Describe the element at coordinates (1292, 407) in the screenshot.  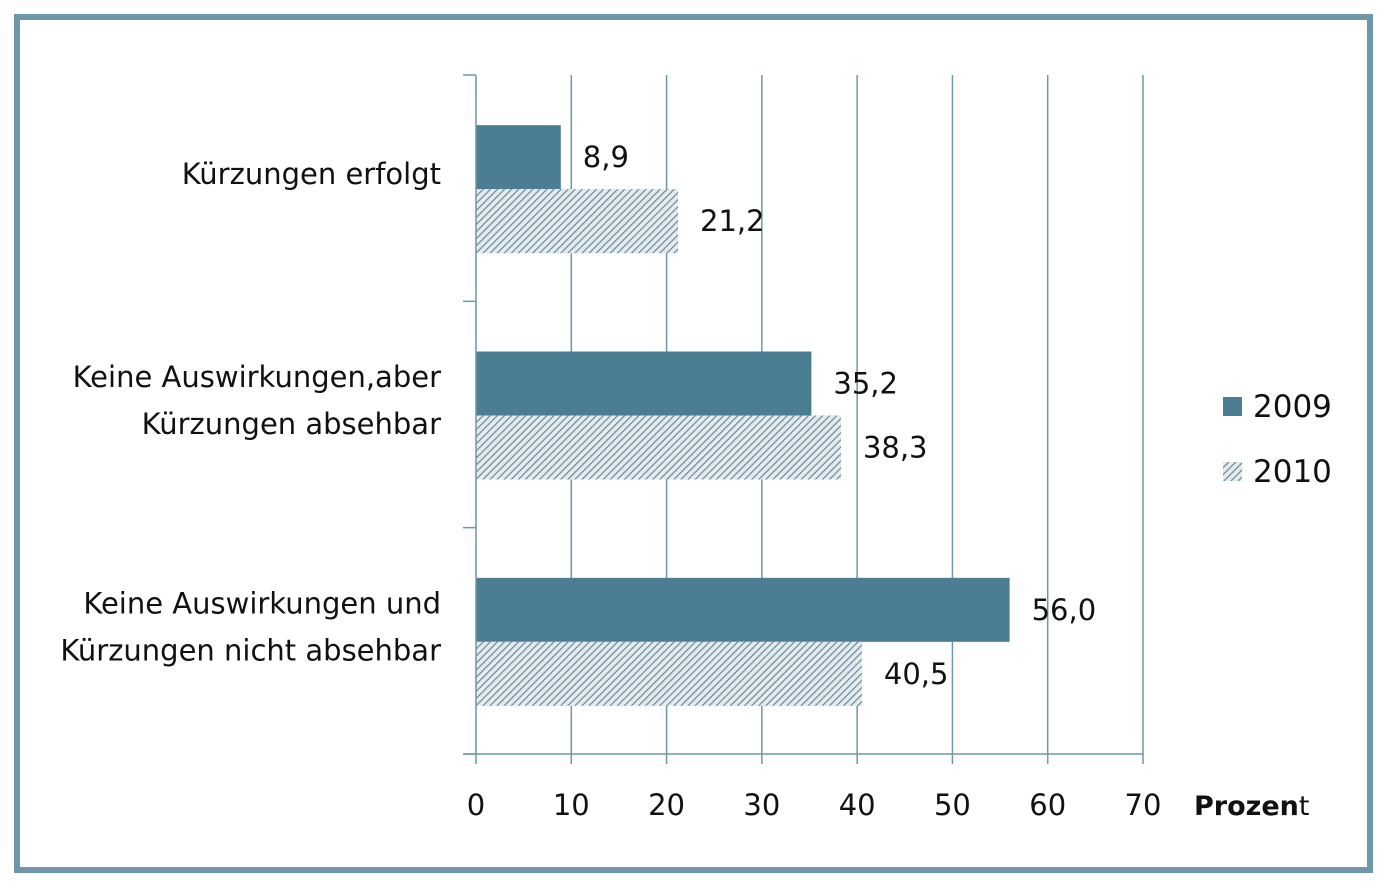
I see `legend-label-2009: 2009` at that location.